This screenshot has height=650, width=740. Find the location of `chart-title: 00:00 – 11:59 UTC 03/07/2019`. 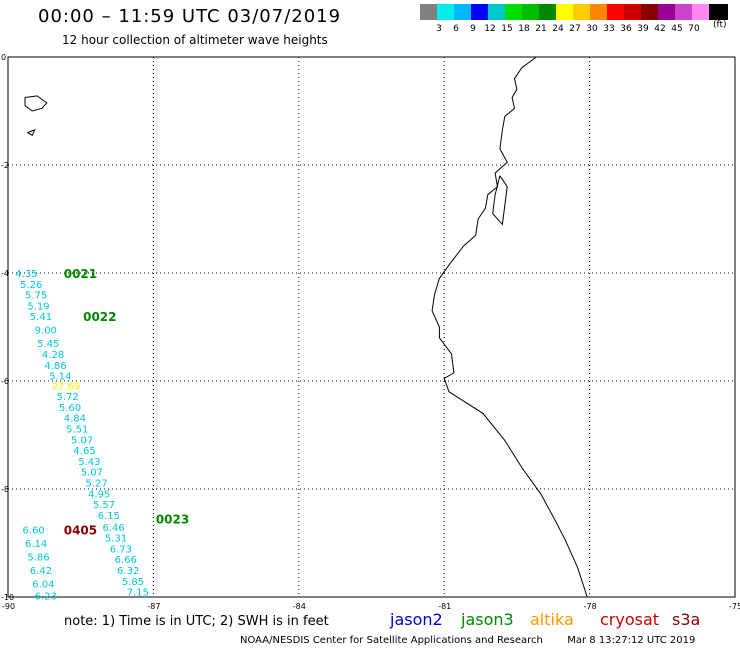

chart-title: 00:00 – 11:59 UTC 03/07/2019 is located at coordinates (190, 16).